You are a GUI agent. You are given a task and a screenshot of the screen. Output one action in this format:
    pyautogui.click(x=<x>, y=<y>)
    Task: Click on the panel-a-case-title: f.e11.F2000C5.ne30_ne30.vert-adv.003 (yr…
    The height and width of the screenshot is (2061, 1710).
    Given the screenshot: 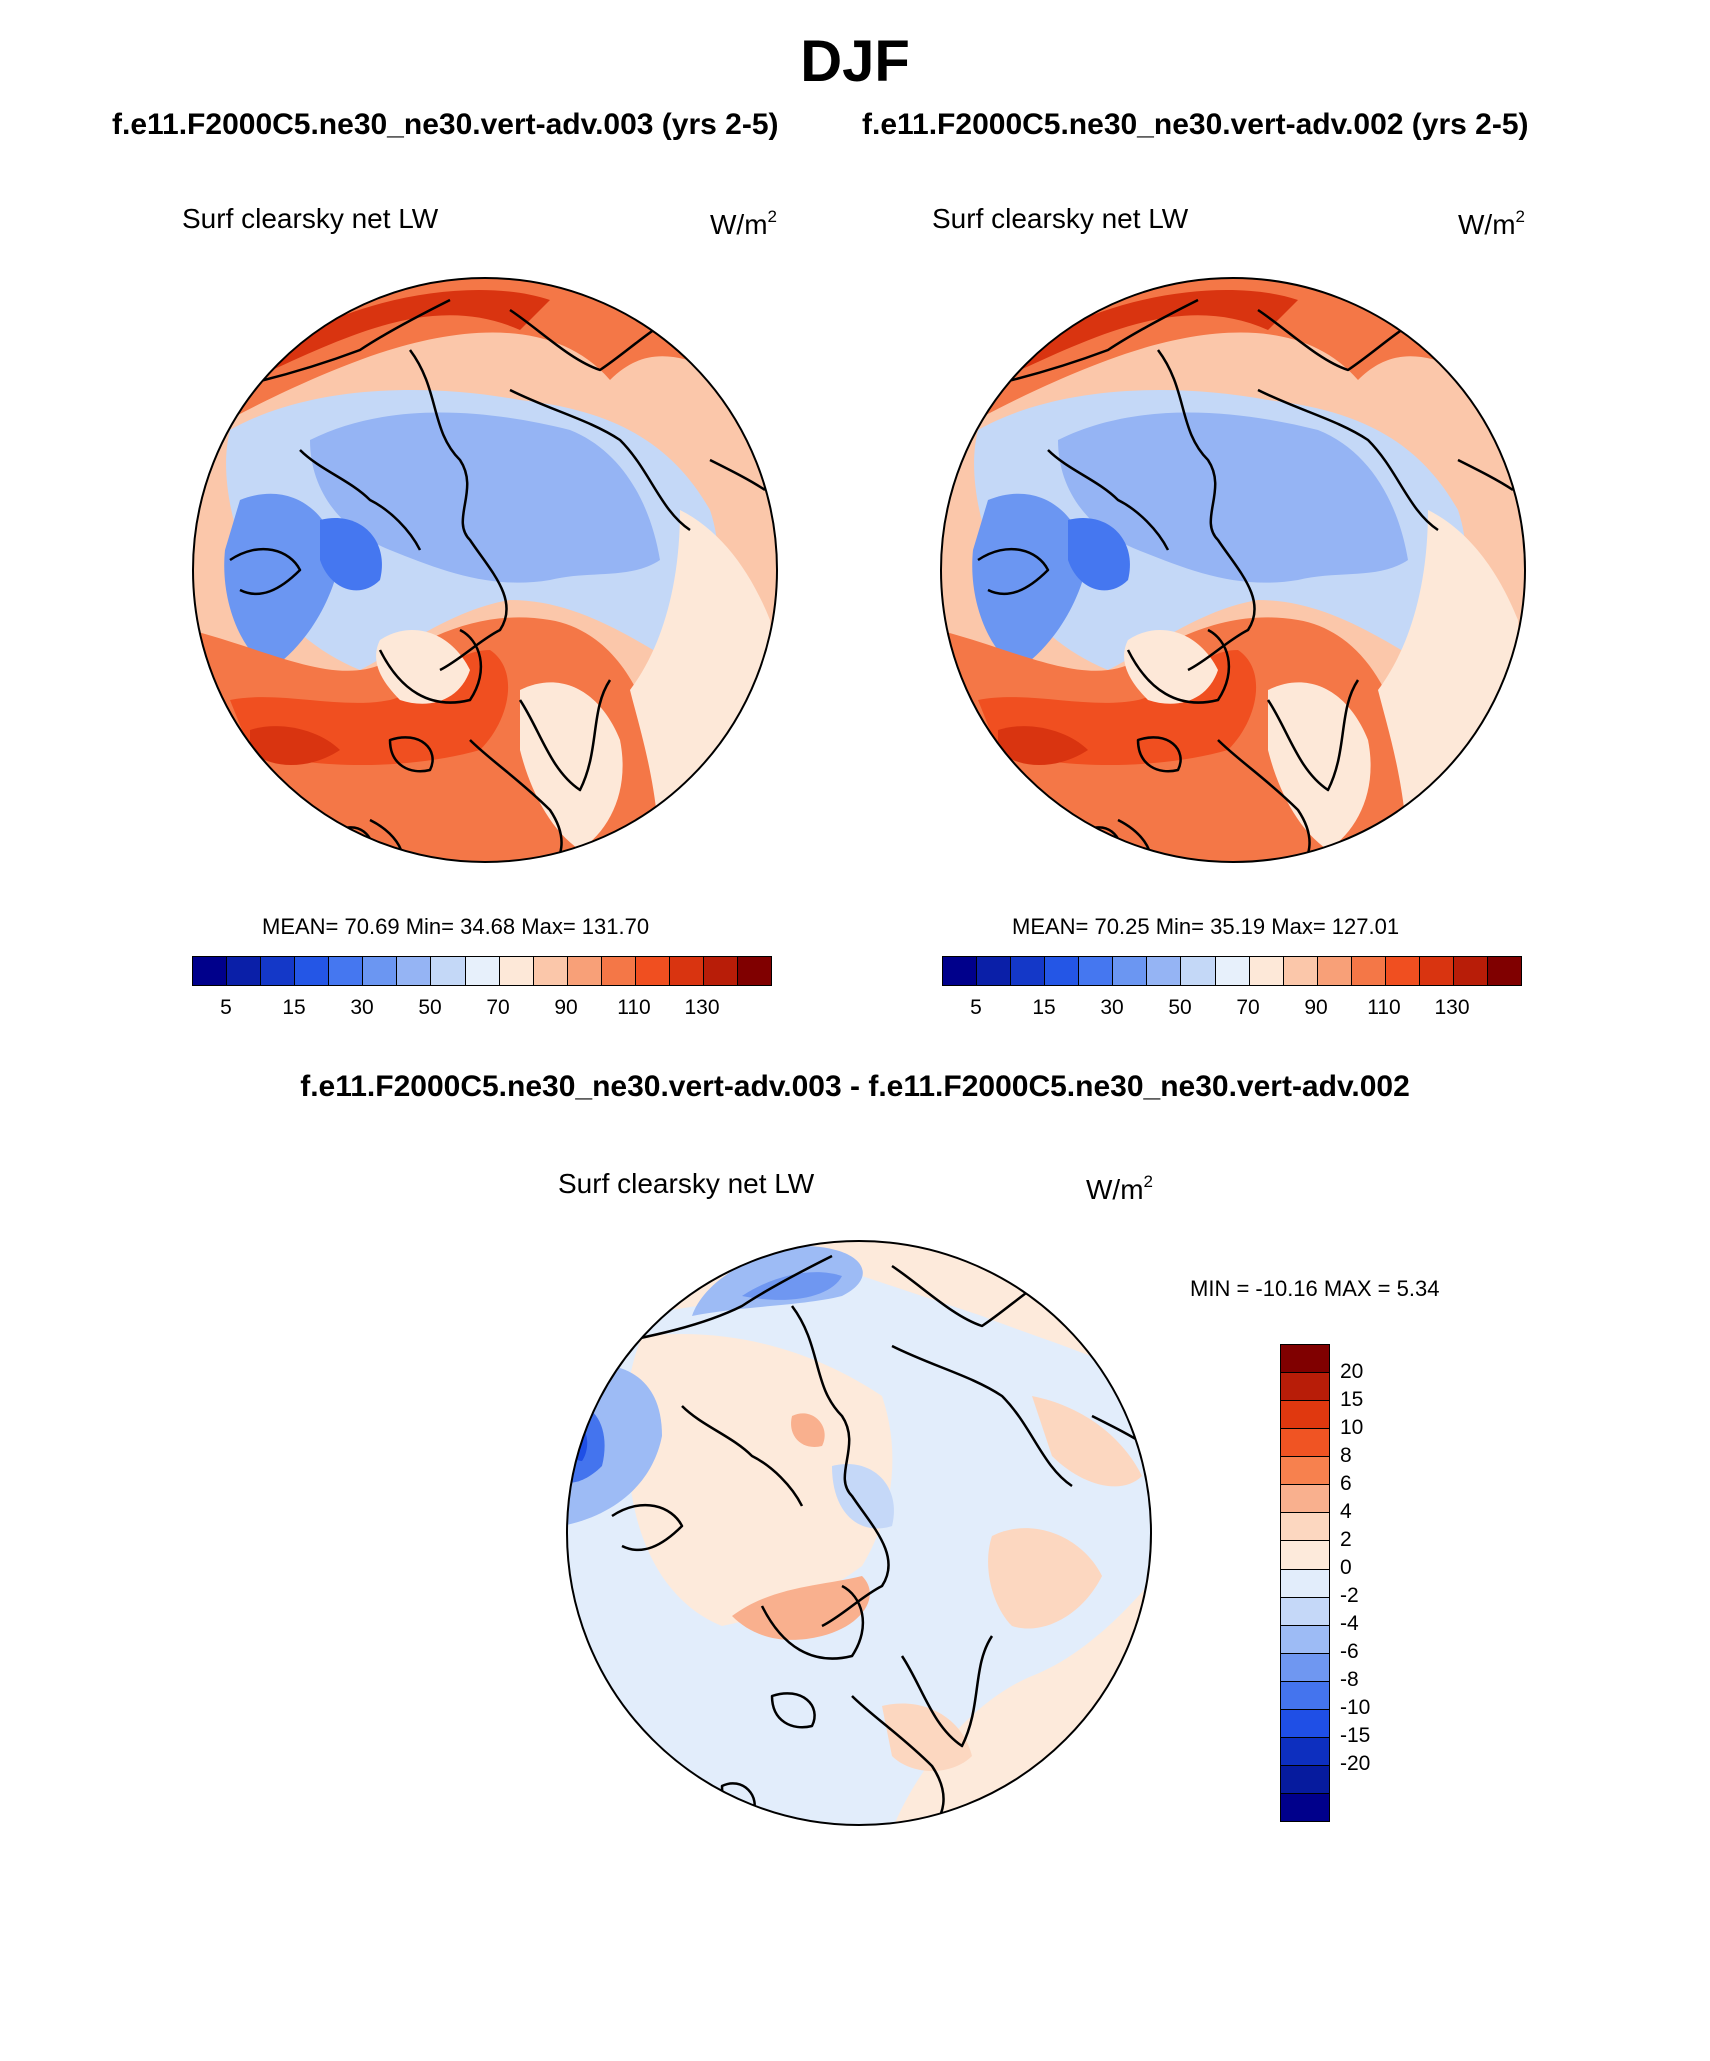 What is the action you would take?
    pyautogui.click(x=445, y=124)
    